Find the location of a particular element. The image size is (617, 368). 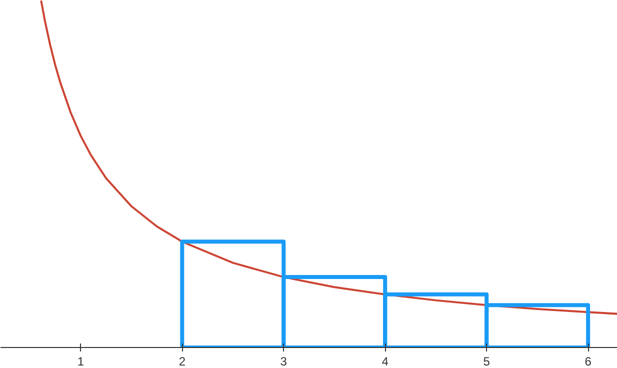

x-tick-label: 5 is located at coordinates (486, 361).